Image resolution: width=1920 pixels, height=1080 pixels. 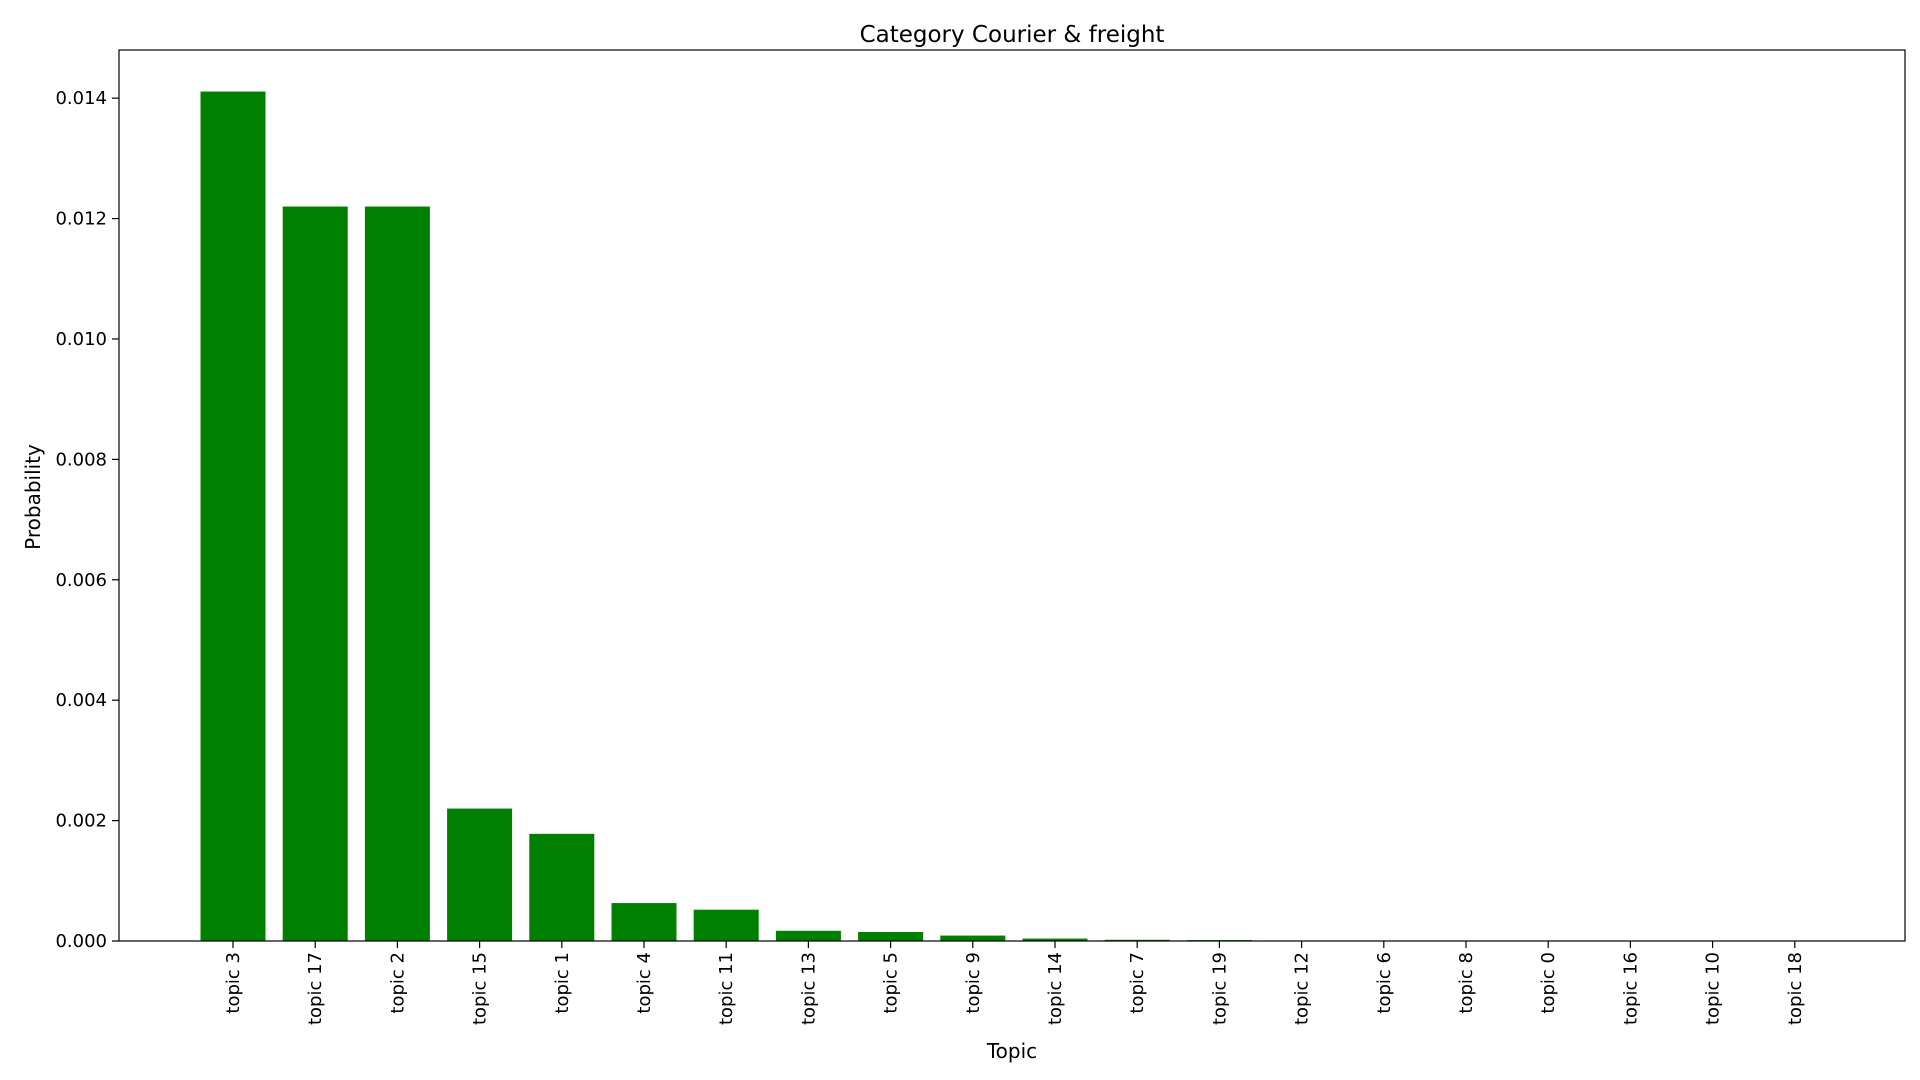 I want to click on x-tick-label: topic 2, so click(x=397, y=983).